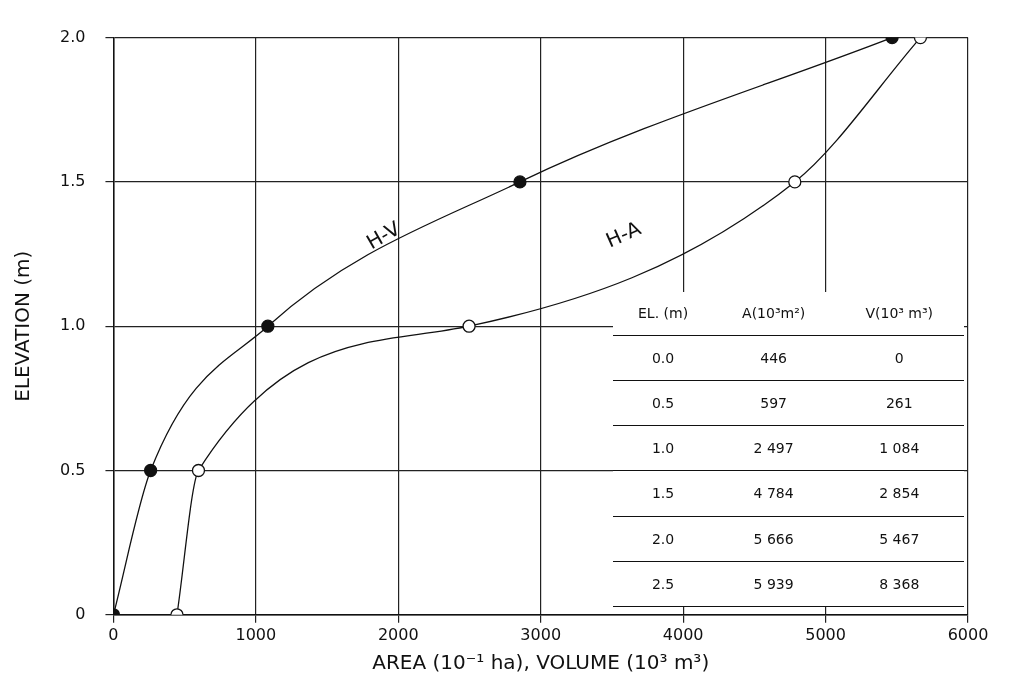 The width and height of the screenshot is (1018, 690). What do you see at coordinates (663, 539) in the screenshot?
I see `annotation: 2.0` at bounding box center [663, 539].